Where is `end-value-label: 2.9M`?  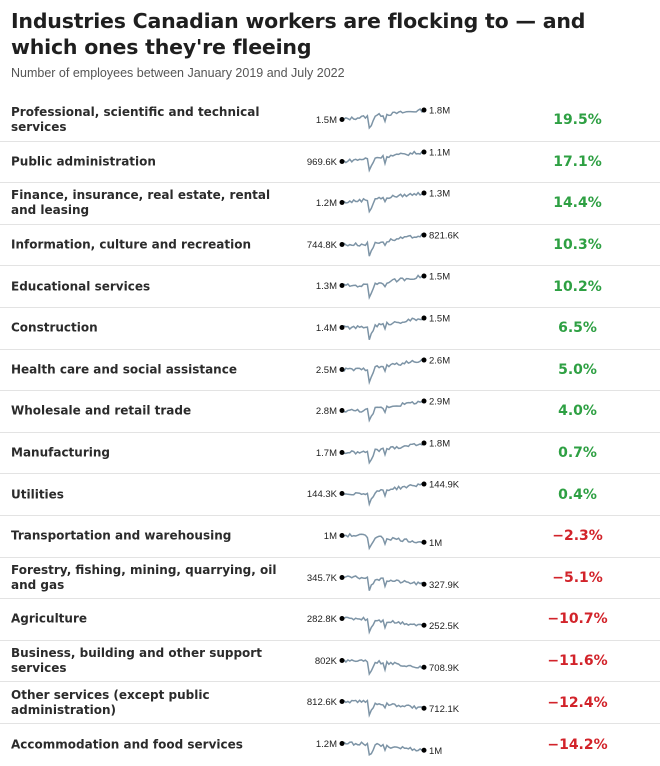
end-value-label: 2.9M is located at coordinates (439, 402).